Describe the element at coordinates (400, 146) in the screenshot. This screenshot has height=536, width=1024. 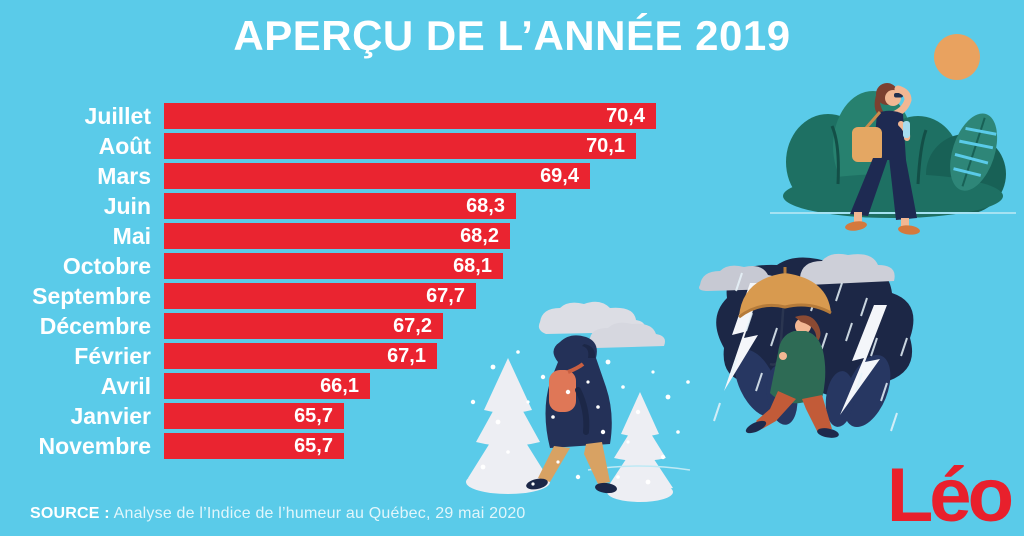
I see `bar: 70,1` at that location.